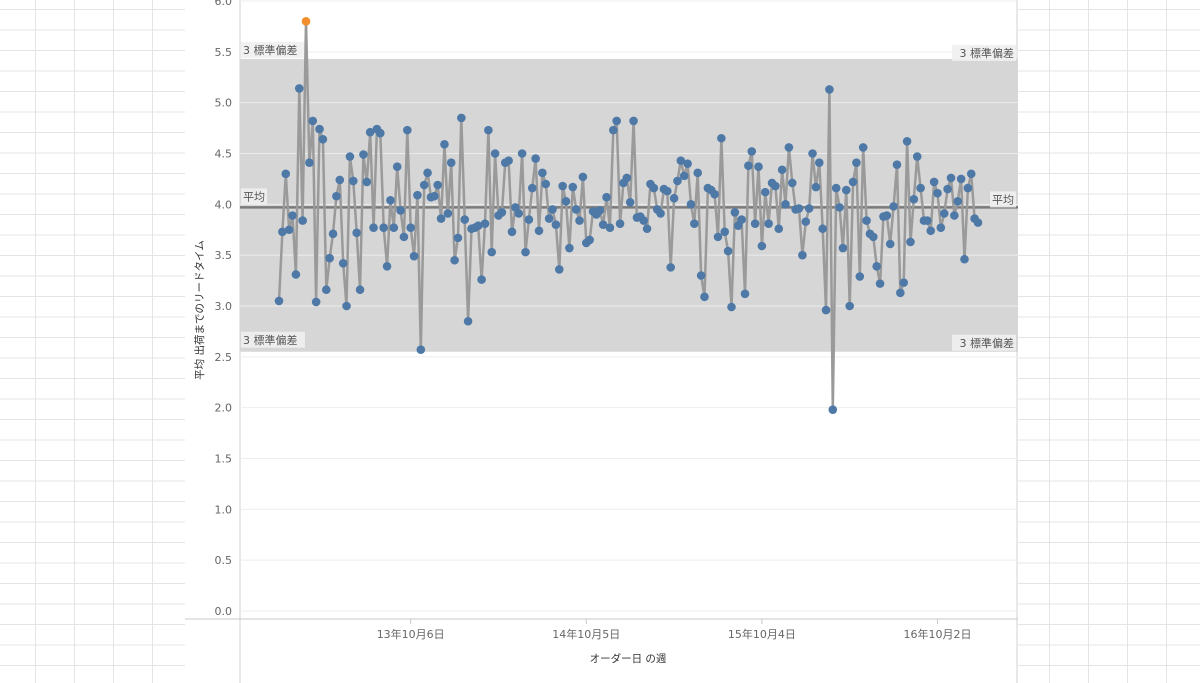 The width and height of the screenshot is (1200, 683). What do you see at coordinates (224, 357) in the screenshot?
I see `y-tick-label: 2.5` at bounding box center [224, 357].